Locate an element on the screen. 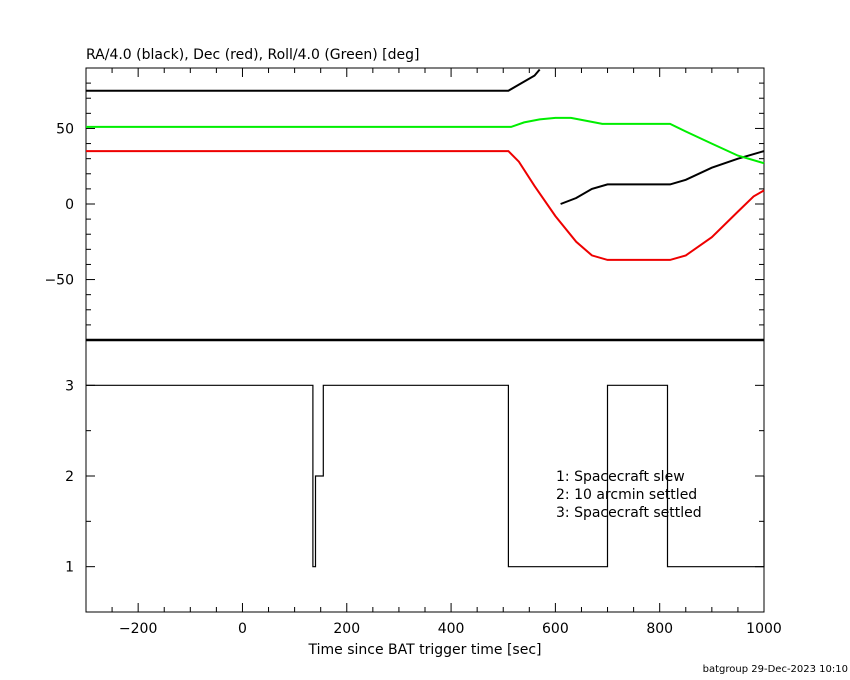 Image resolution: width=850 pixels, height=680 pixels. xtick-label: 800 is located at coordinates (659, 629).